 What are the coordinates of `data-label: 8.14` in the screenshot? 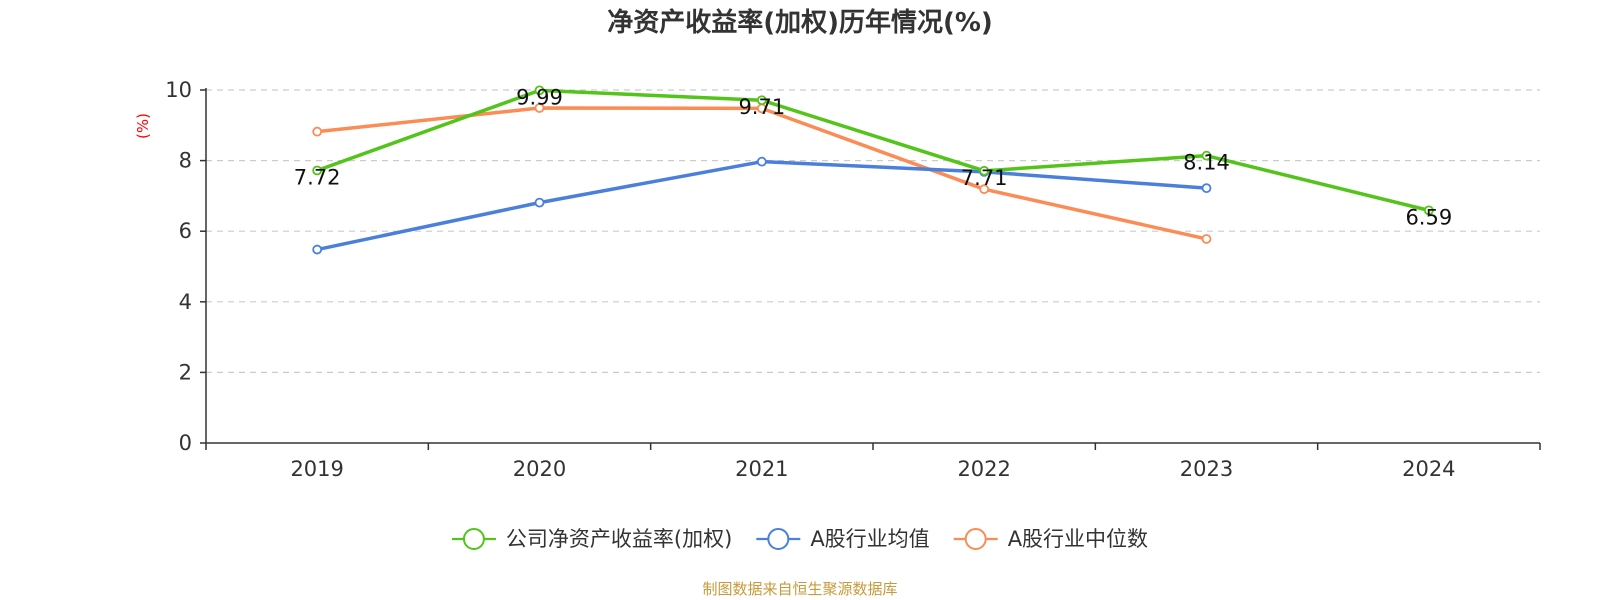 It's located at (1206, 163).